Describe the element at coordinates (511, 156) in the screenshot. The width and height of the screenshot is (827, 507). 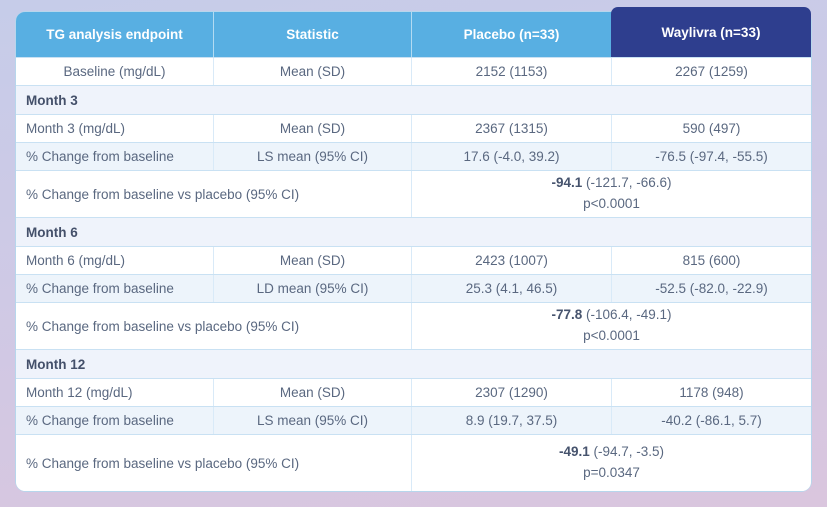
I see `placebo-cell: 17.6 (-4.0, 39.2)` at that location.